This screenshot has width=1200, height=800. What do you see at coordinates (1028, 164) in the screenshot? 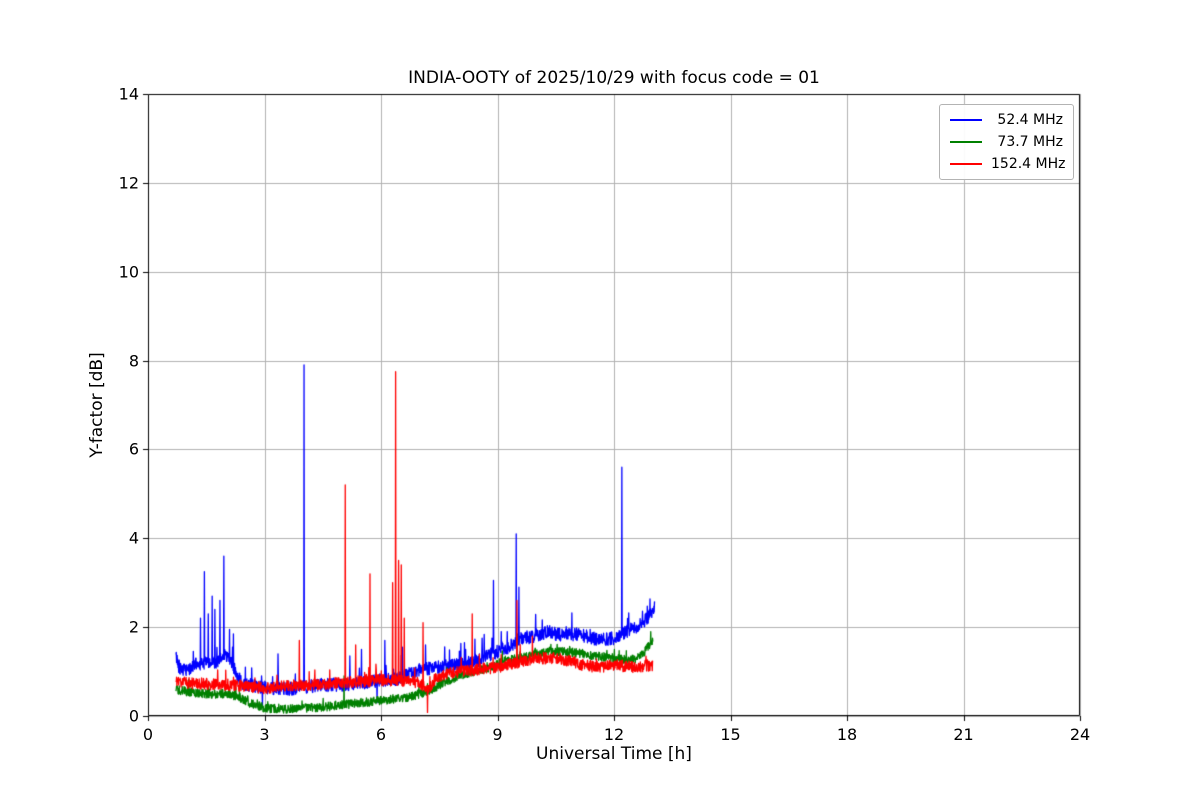
I see `legend-label: 152.4 MHz` at bounding box center [1028, 164].